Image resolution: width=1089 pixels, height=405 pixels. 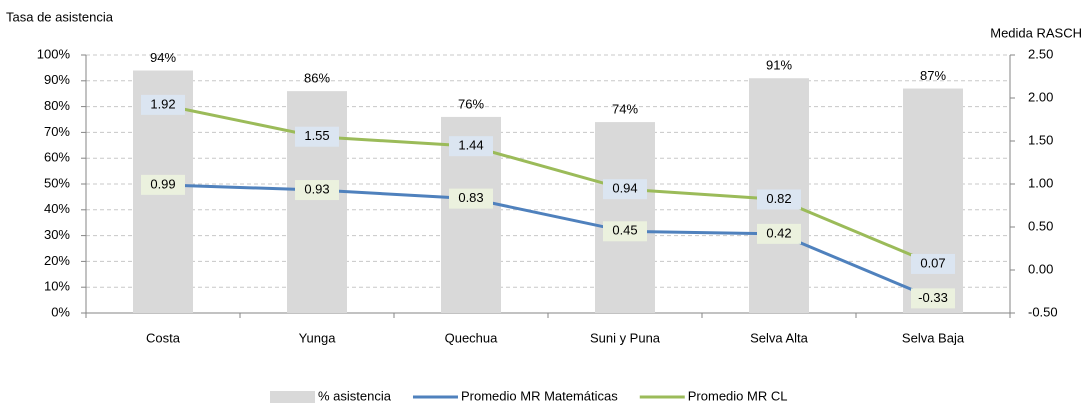 What do you see at coordinates (57, 182) in the screenshot?
I see `y-tick-label: 50%` at bounding box center [57, 182].